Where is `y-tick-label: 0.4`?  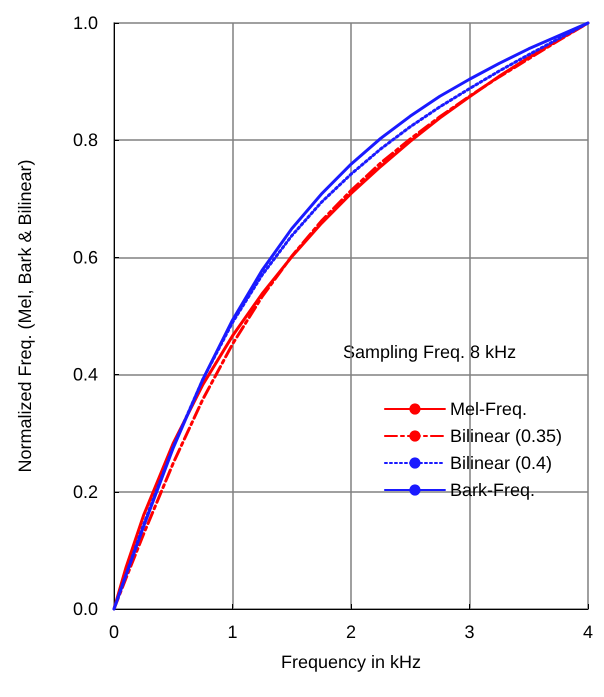
y-tick-label: 0.4 is located at coordinates (85, 374).